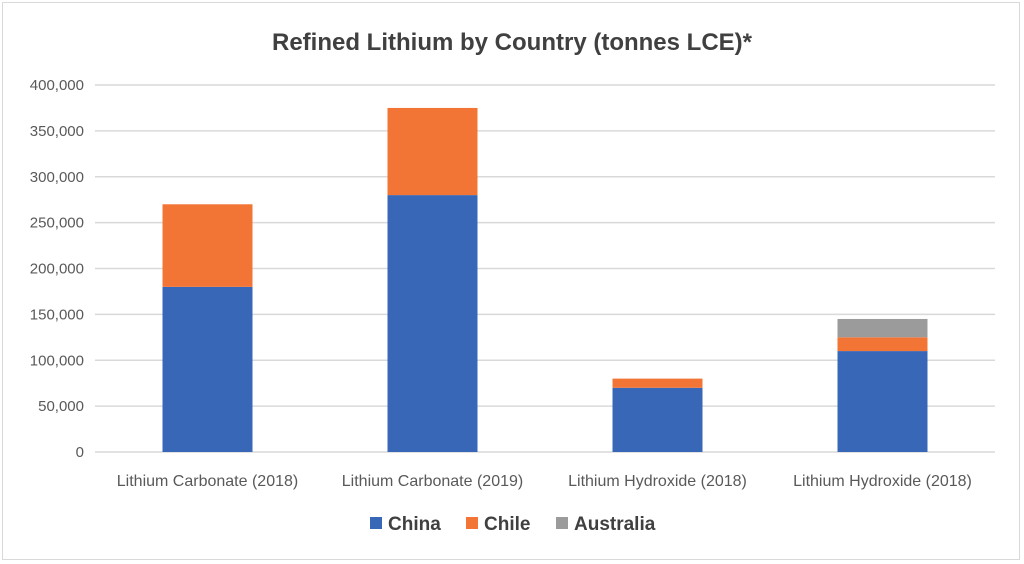 This screenshot has width=1024, height=564. What do you see at coordinates (615, 524) in the screenshot?
I see `legend-label-australia: Australia` at bounding box center [615, 524].